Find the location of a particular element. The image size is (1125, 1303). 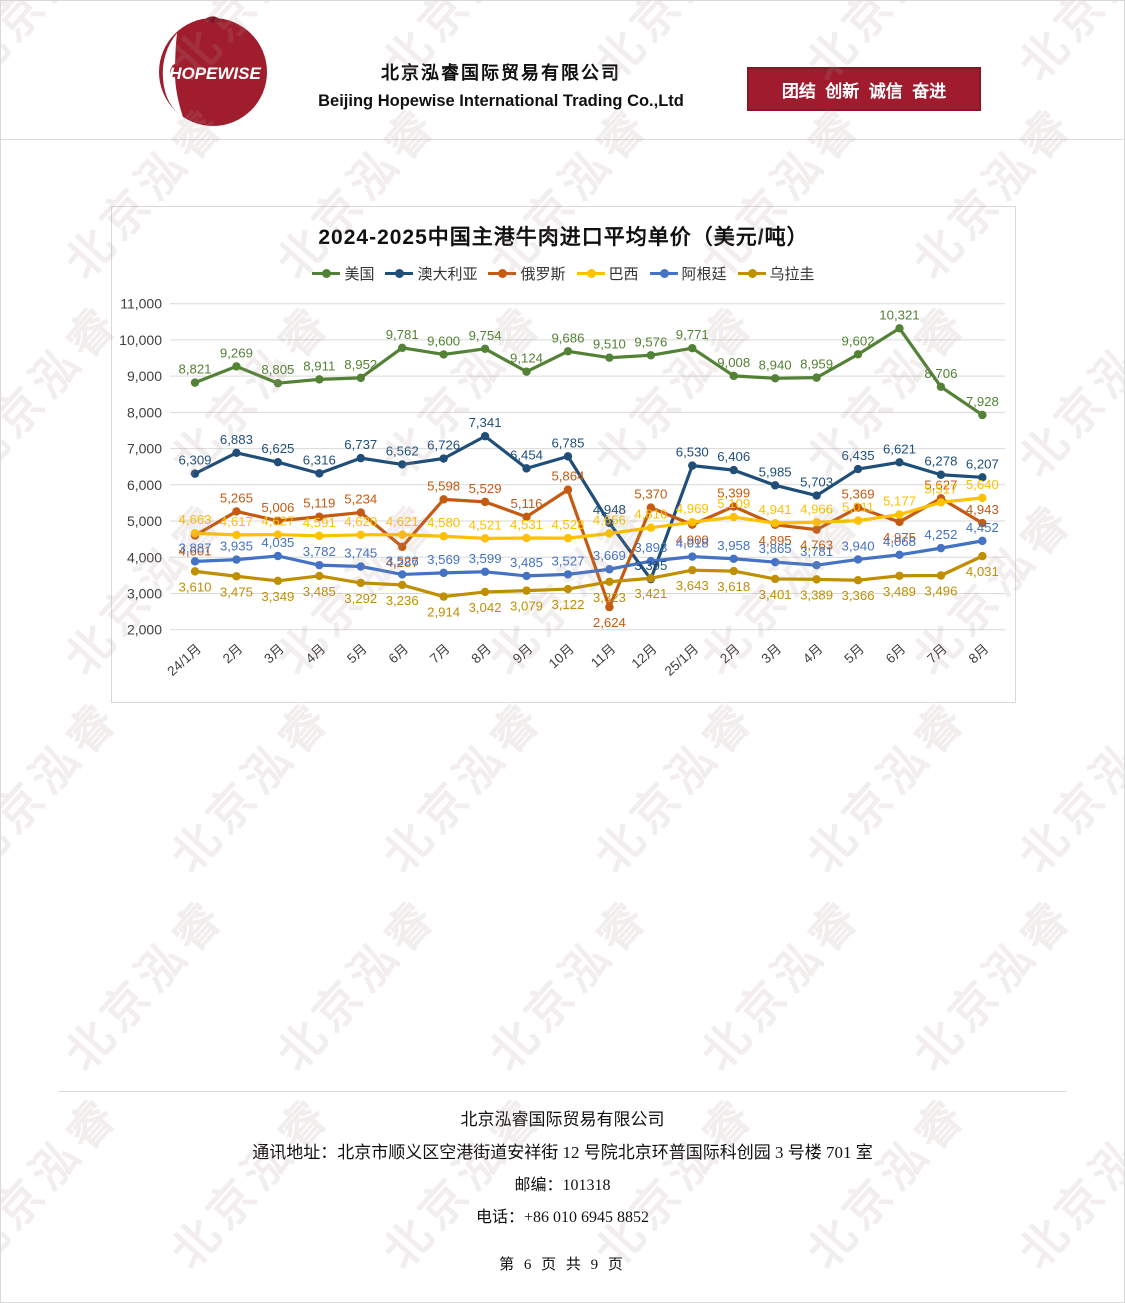

legend-item-4: 阿根廷 is located at coordinates (688, 273).